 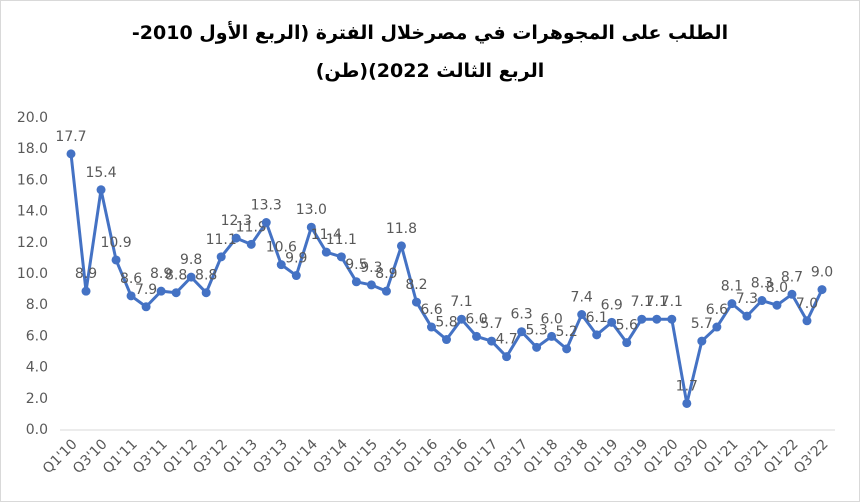 I want to click on y-tick-label: 10.0, so click(x=32, y=274).